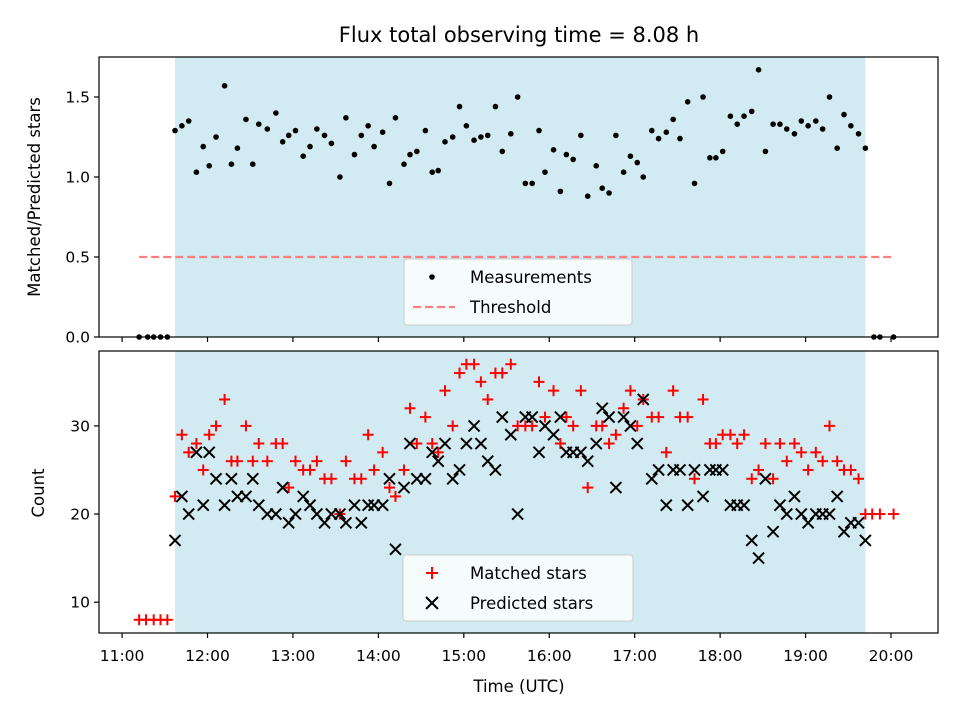 Image resolution: width=960 pixels, height=720 pixels. What do you see at coordinates (531, 603) in the screenshot?
I see `legend-label-predicted-stars: Predicted stars` at bounding box center [531, 603].